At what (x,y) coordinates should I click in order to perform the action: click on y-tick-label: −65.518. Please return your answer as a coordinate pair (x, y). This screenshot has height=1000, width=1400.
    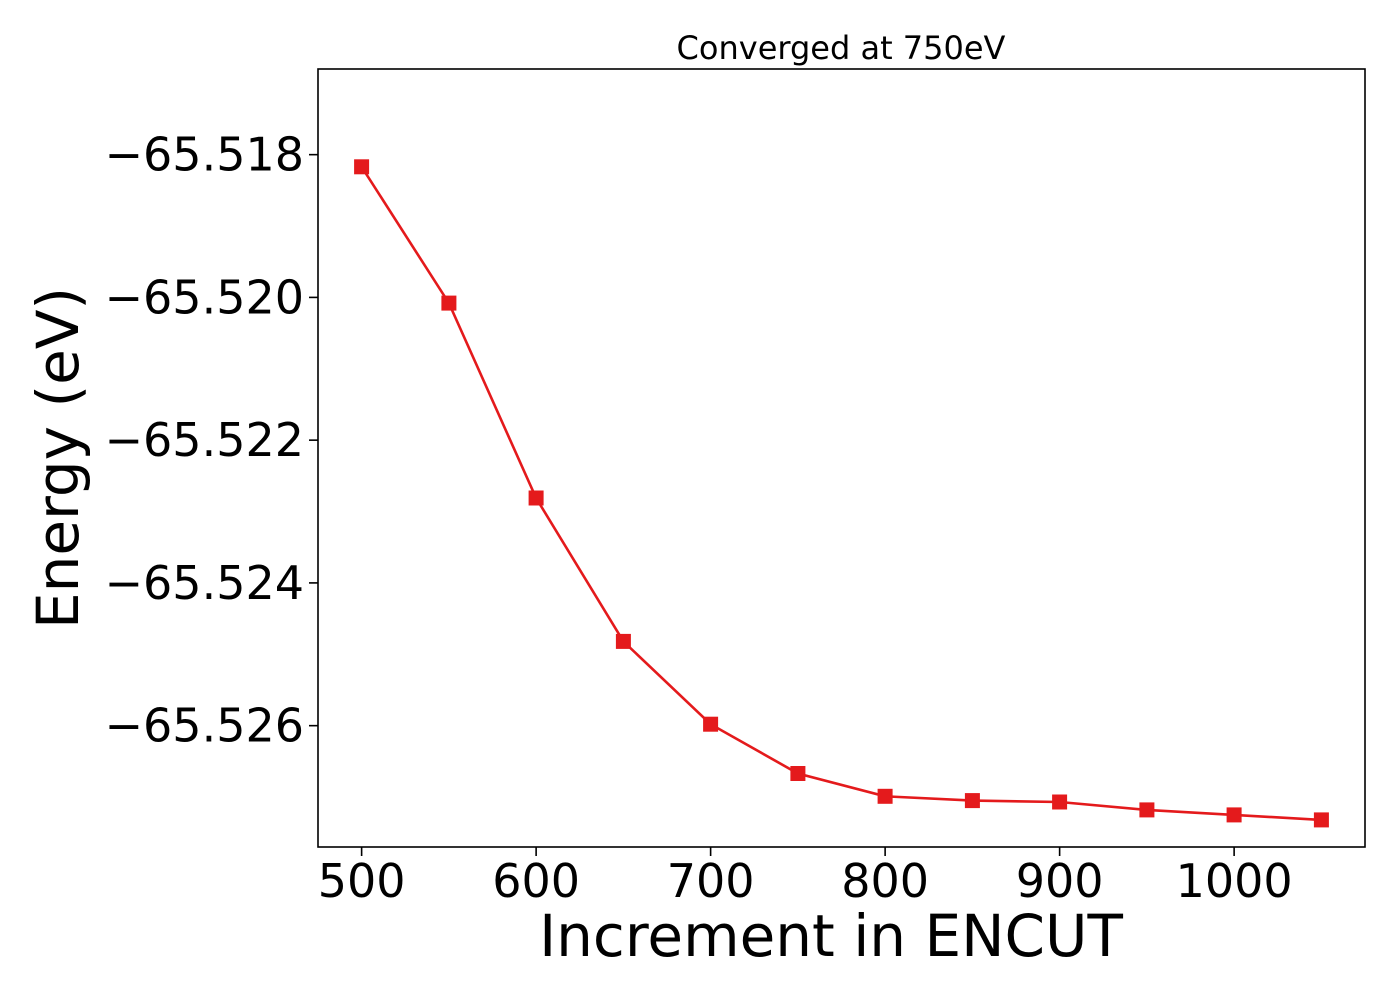
    Looking at the image, I should click on (205, 155).